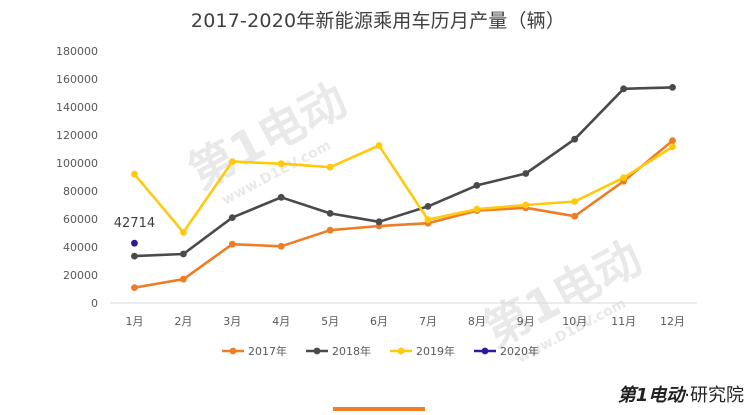 Image resolution: width=756 pixels, height=415 pixels. What do you see at coordinates (403, 315) in the screenshot?
I see `x-axis: 1月 2月 3月 4月 5月 6月 7月 8月 9月 10月 11月 12月` at bounding box center [403, 315].